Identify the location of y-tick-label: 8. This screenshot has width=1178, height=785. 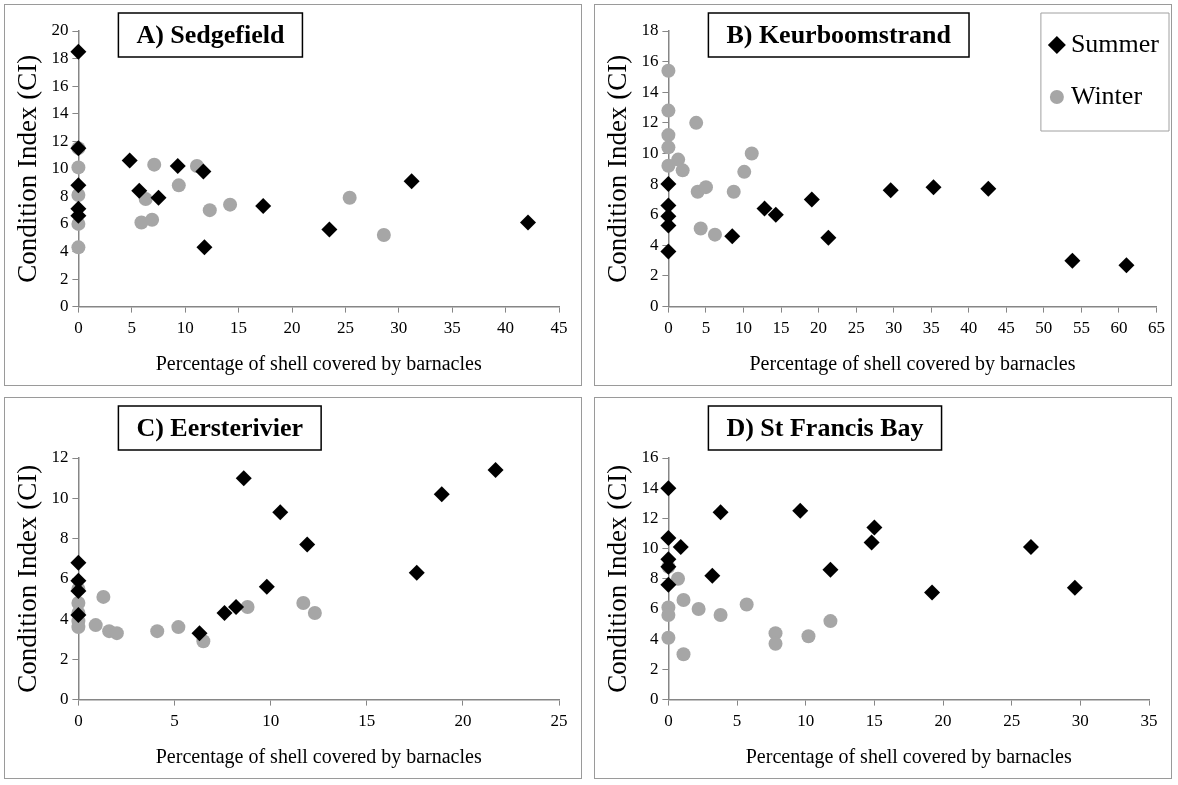
(654, 578).